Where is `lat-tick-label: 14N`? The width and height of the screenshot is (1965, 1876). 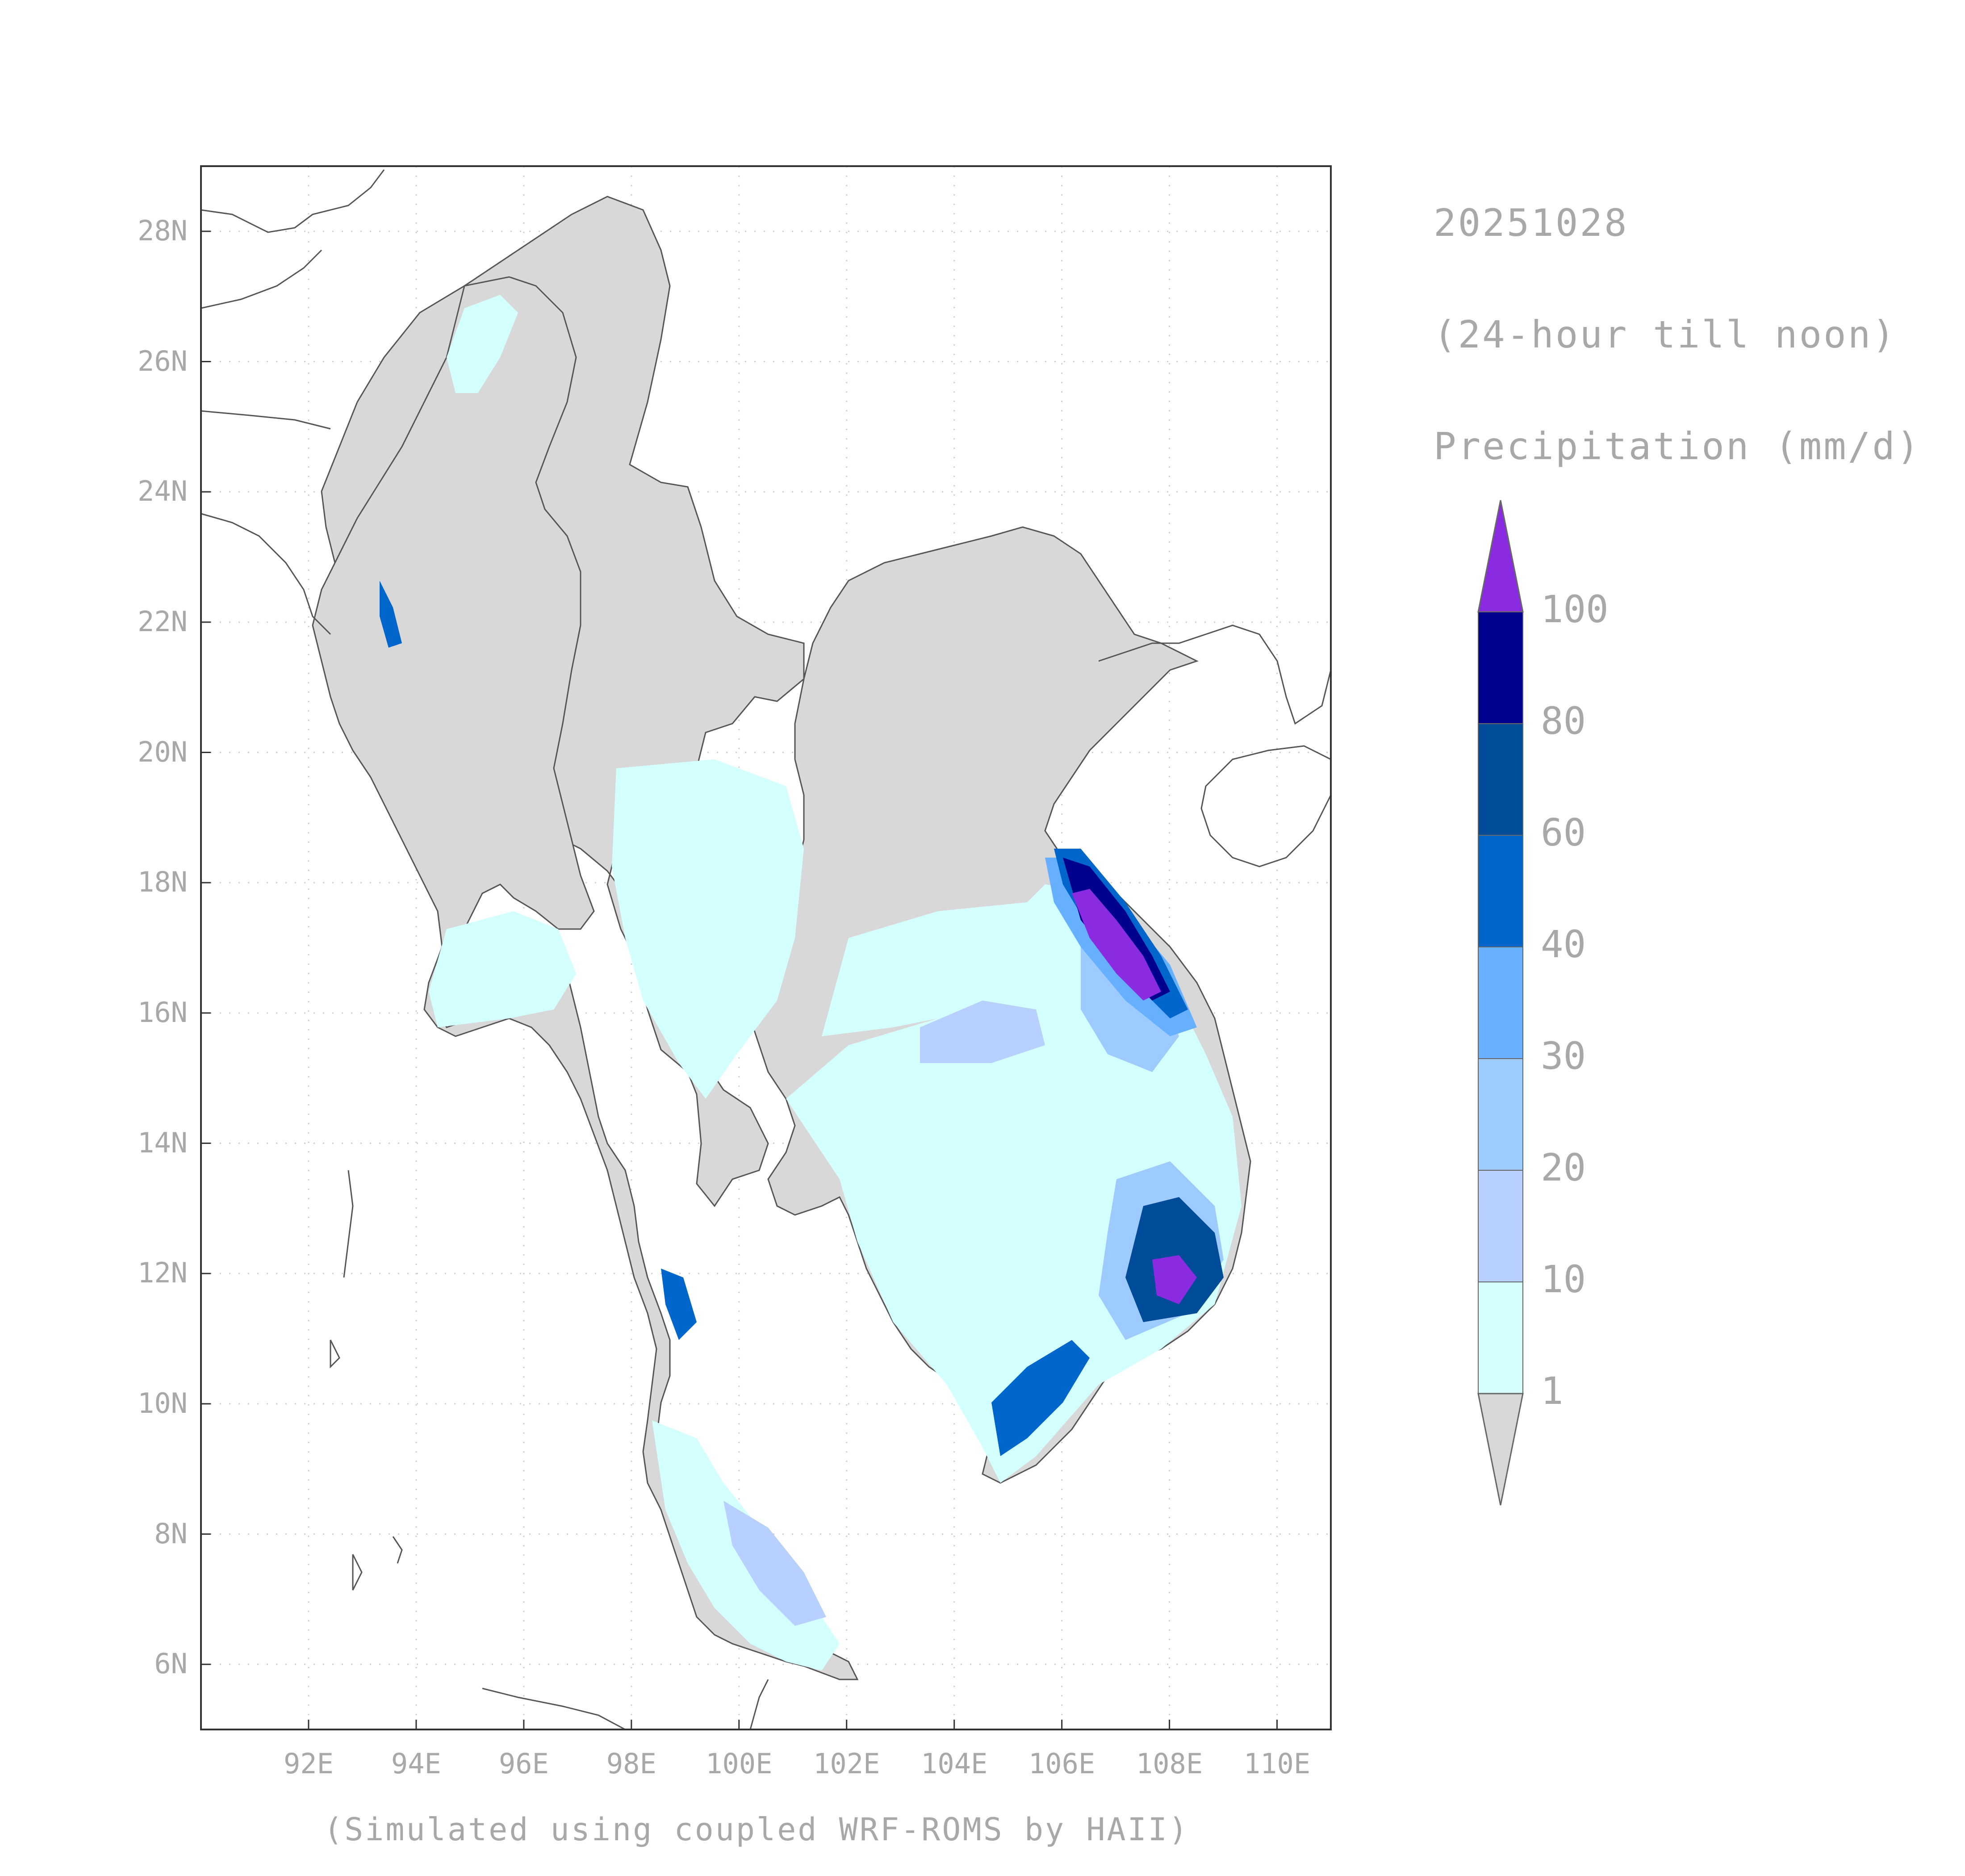
lat-tick-label: 14N is located at coordinates (163, 1142).